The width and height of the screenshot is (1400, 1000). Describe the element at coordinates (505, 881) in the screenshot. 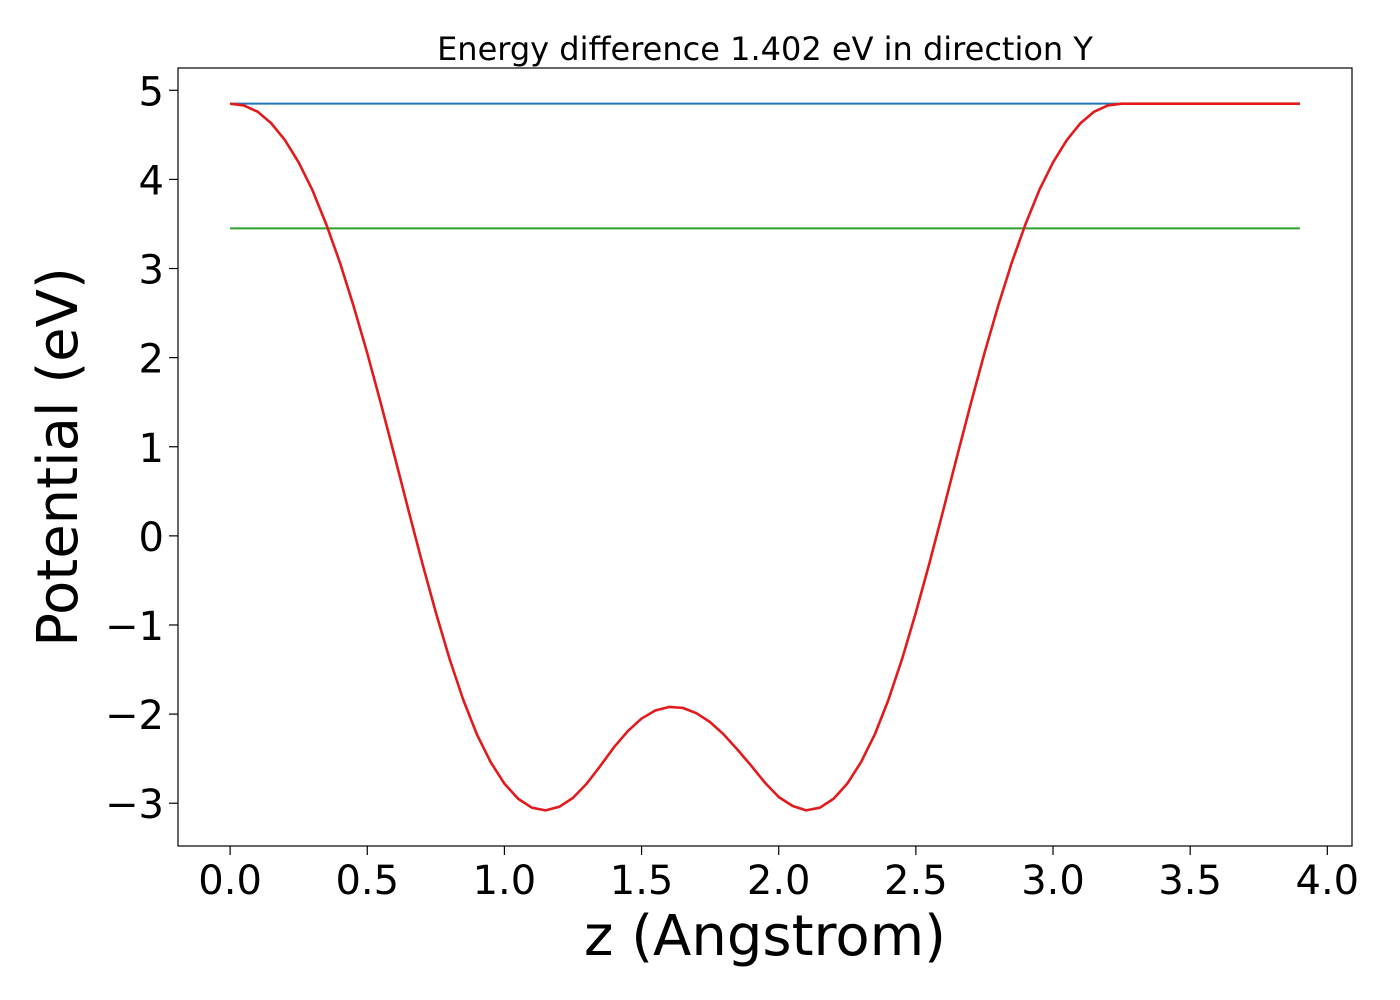

I see `x-tick-label: 1.0` at that location.